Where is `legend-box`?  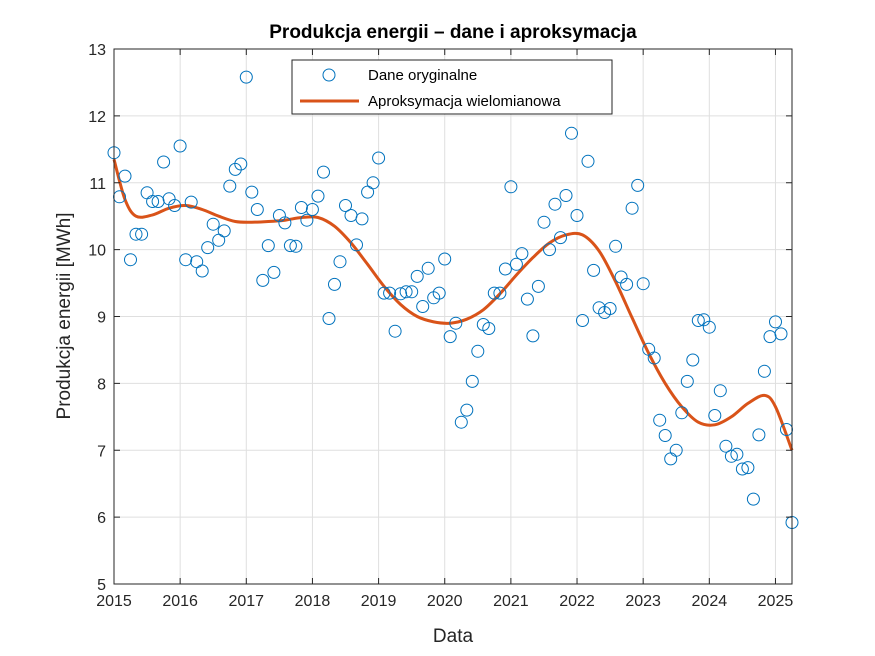 legend-box is located at coordinates (452, 87).